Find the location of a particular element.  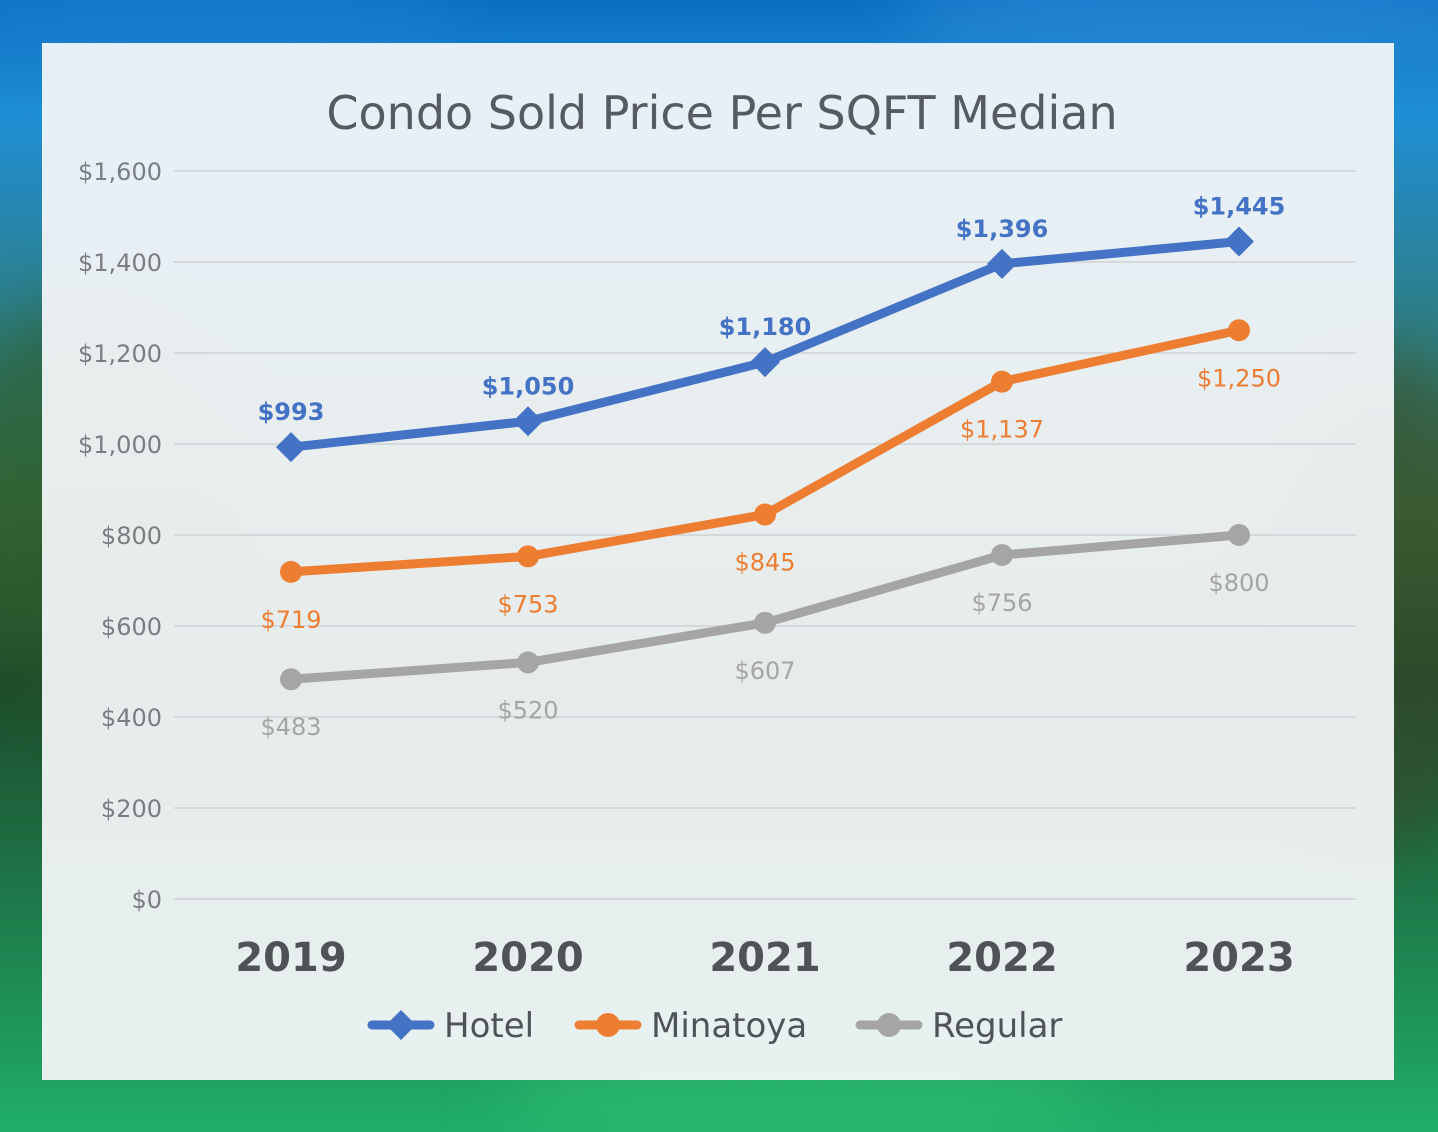

y-tick-label: $1,000 is located at coordinates (120, 445).